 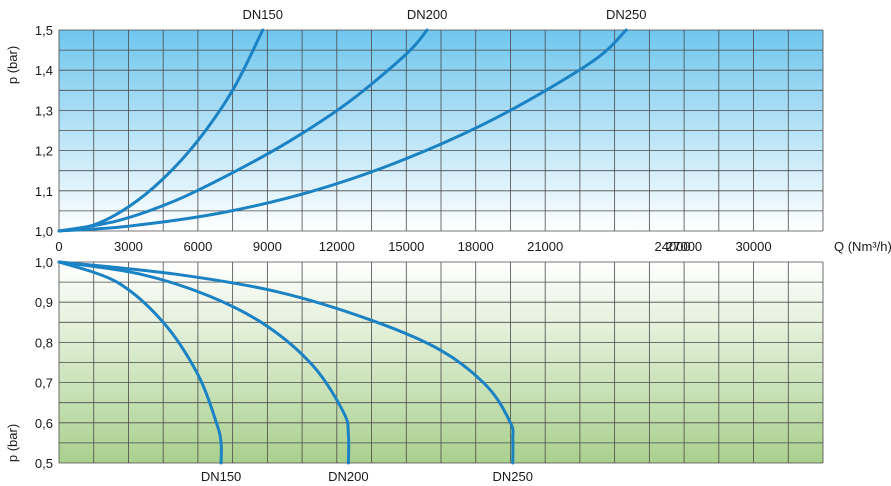 I want to click on upper-y-tick-label: 1,3, so click(x=44, y=110).